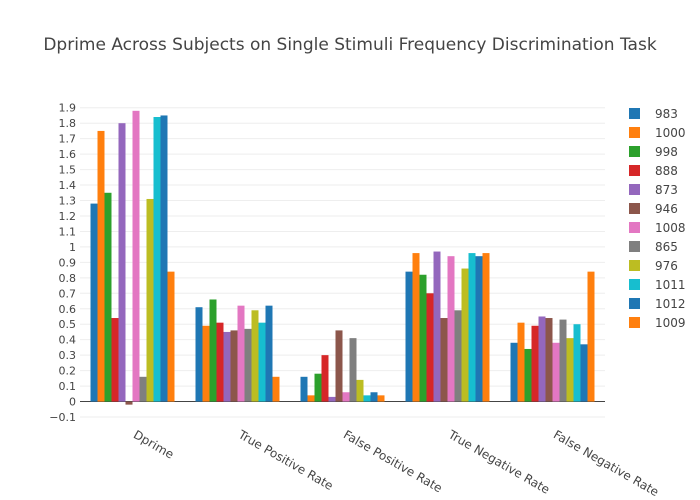  I want to click on legend-label: 1009, so click(670, 323).